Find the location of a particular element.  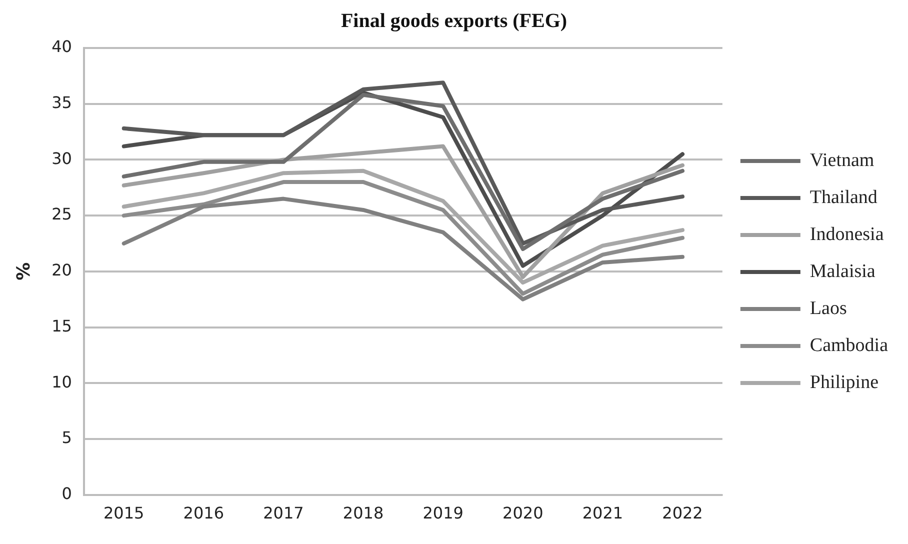

x-tick-label: 2016 is located at coordinates (203, 513).